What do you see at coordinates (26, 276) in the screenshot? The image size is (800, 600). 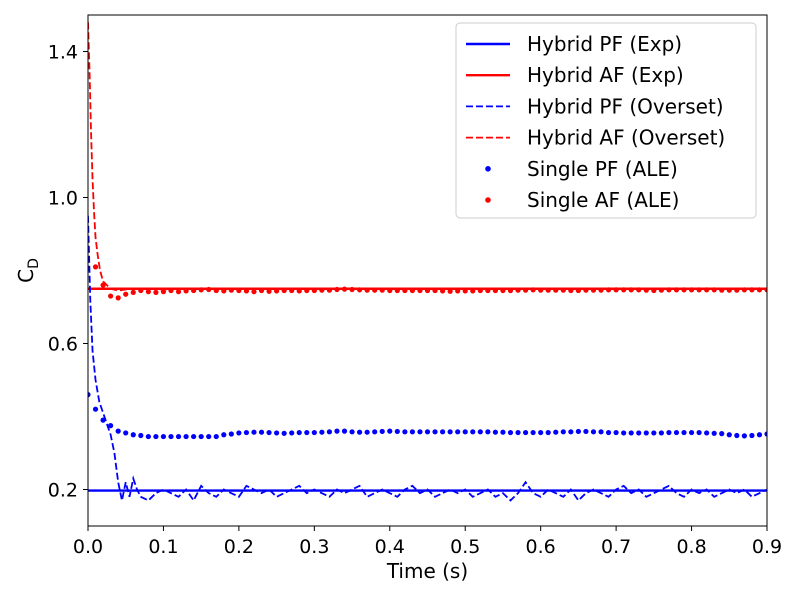 I see `y-axis-title-main: C` at bounding box center [26, 276].